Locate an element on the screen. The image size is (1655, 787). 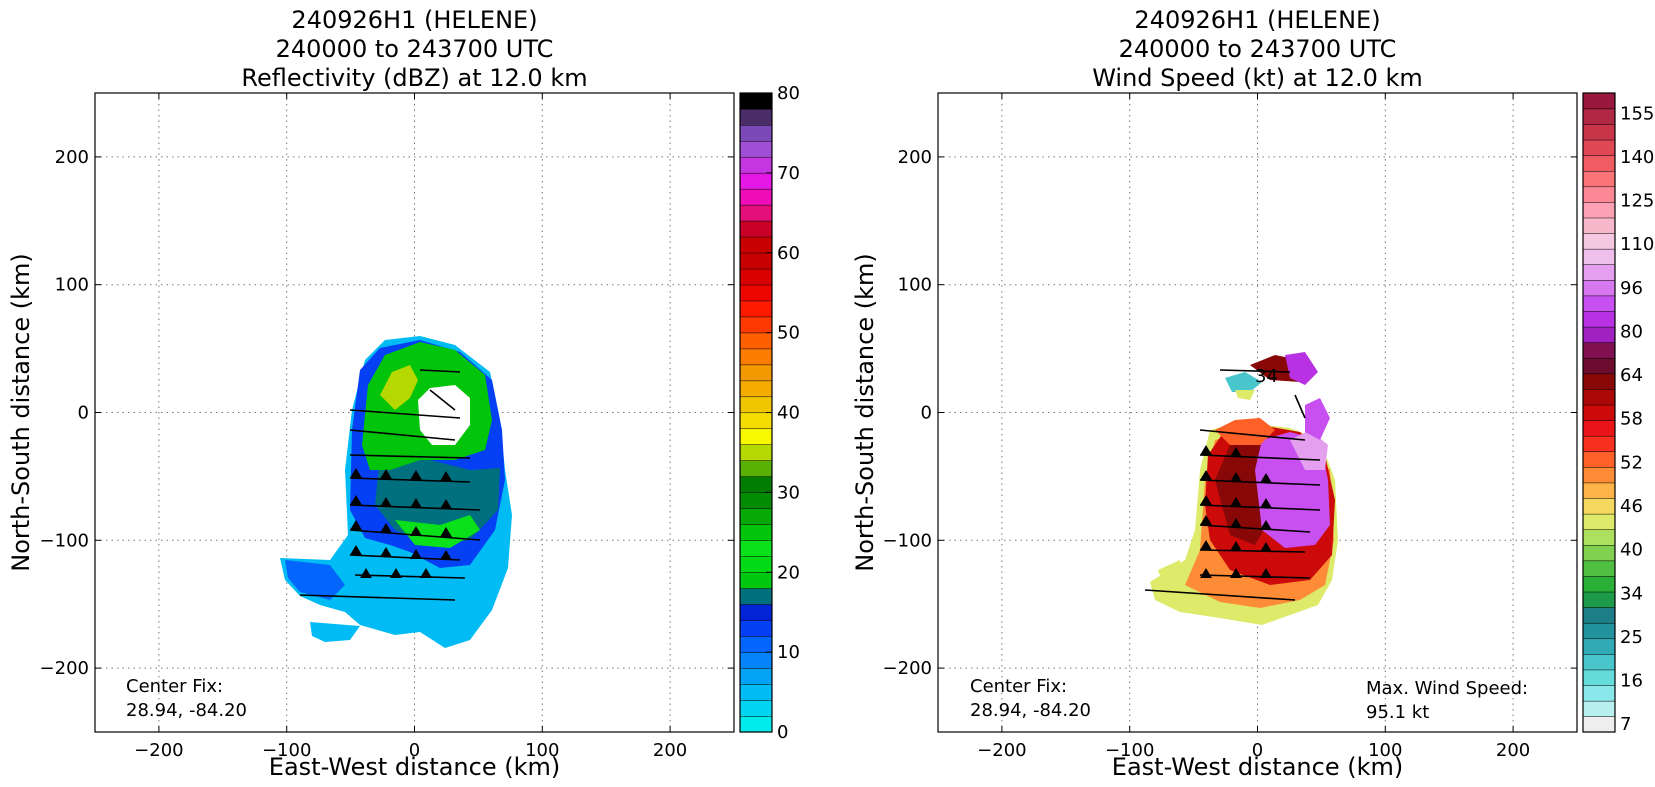
colorbar-tick-label: 70 is located at coordinates (788, 173).